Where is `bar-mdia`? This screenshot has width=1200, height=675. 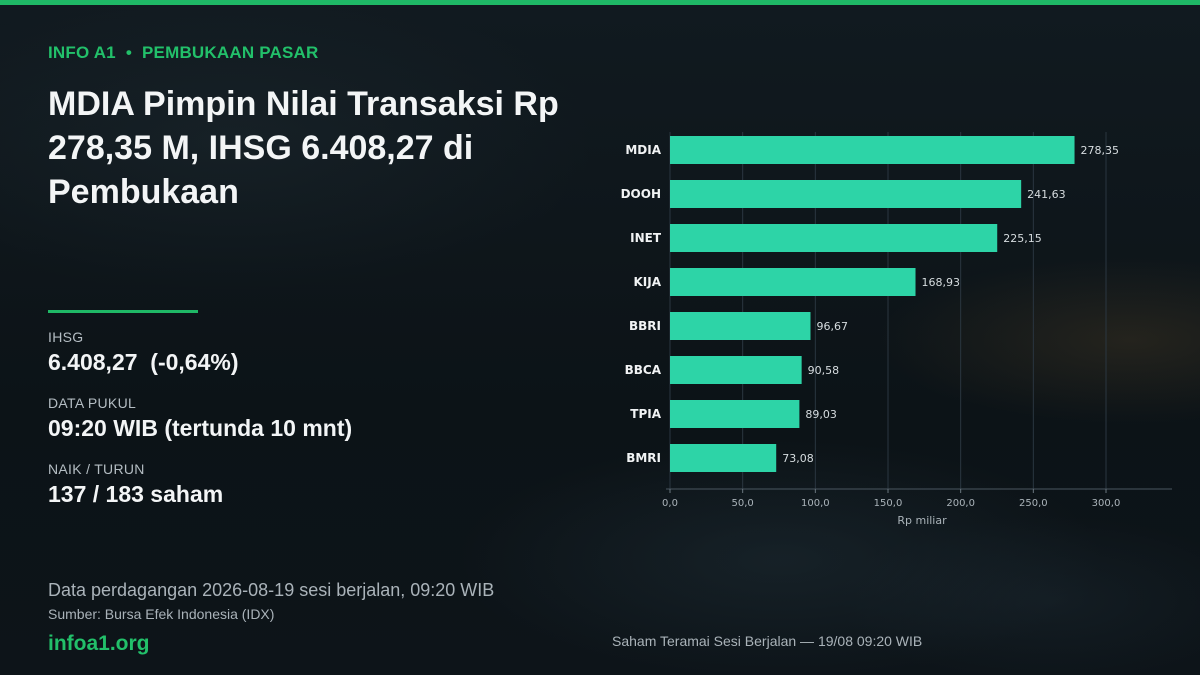 bar-mdia is located at coordinates (872, 150).